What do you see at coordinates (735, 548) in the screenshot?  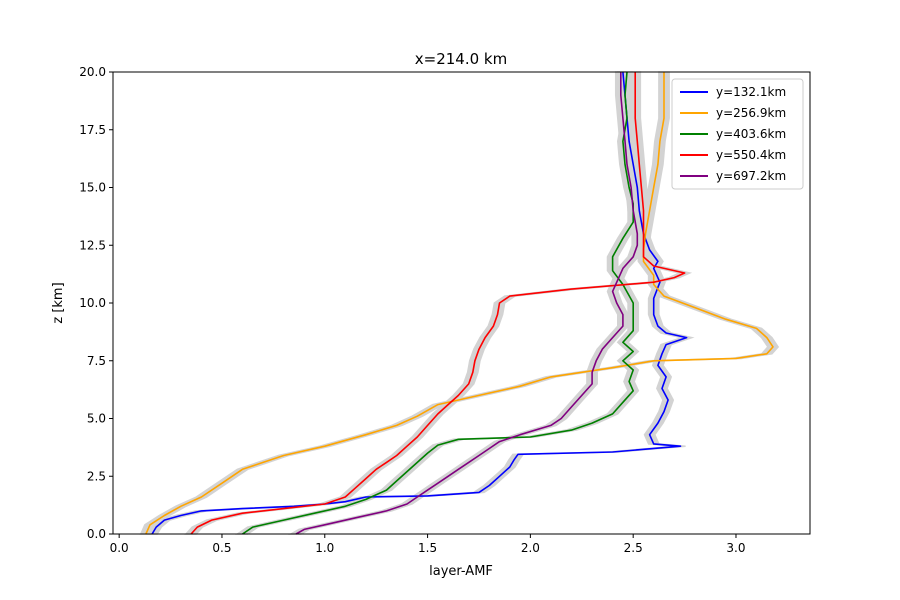 I see `x-tick-label: 3.0` at bounding box center [735, 548].